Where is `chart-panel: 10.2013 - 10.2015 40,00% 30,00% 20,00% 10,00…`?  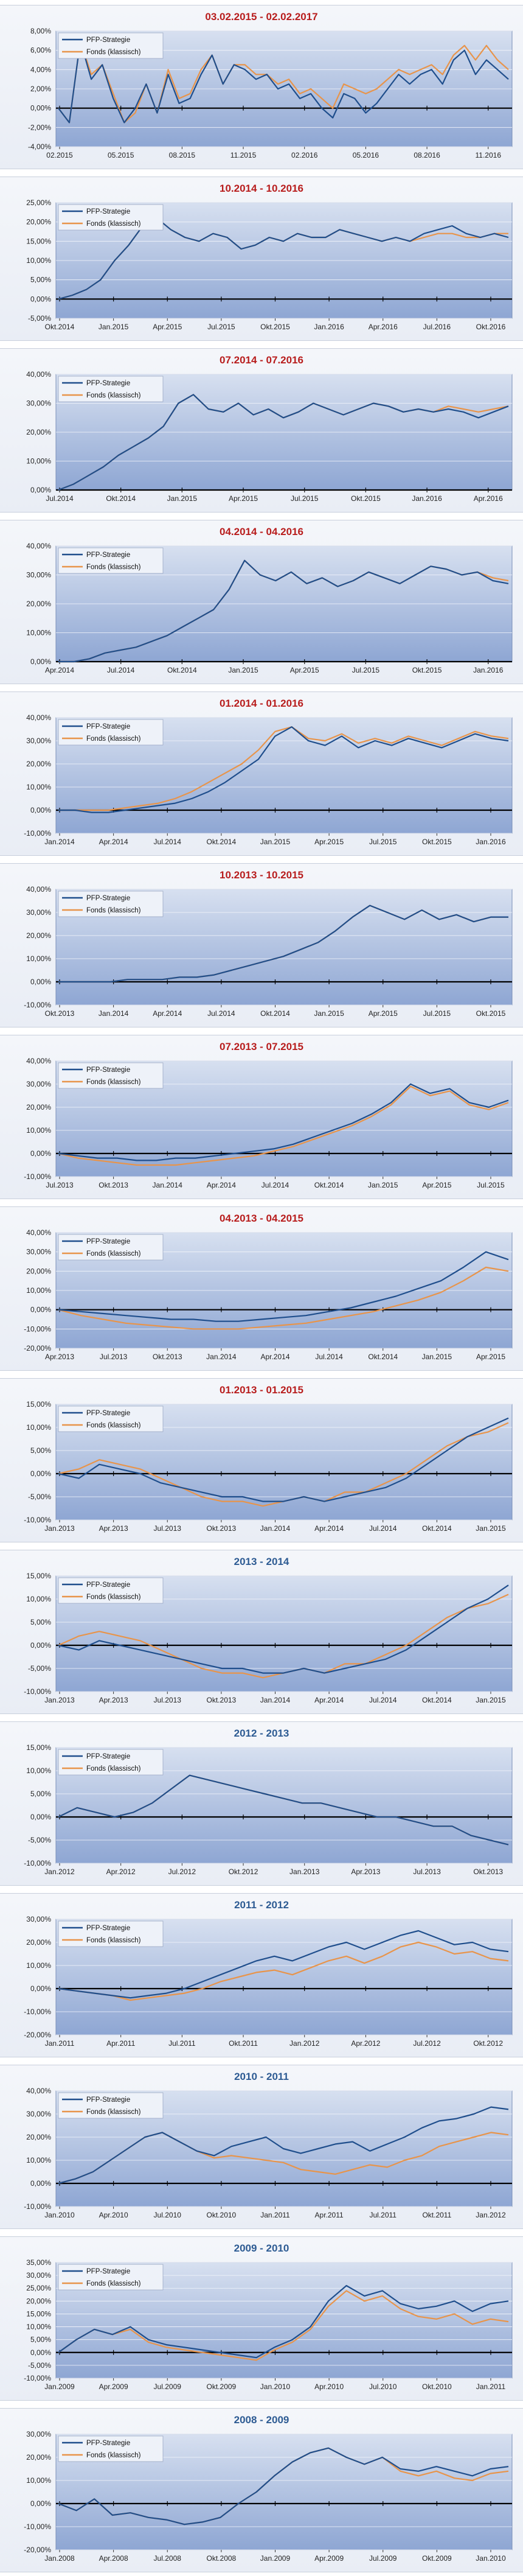 chart-panel: 10.2013 - 10.2015 40,00% 30,00% 20,00% 10,00… is located at coordinates (261, 945).